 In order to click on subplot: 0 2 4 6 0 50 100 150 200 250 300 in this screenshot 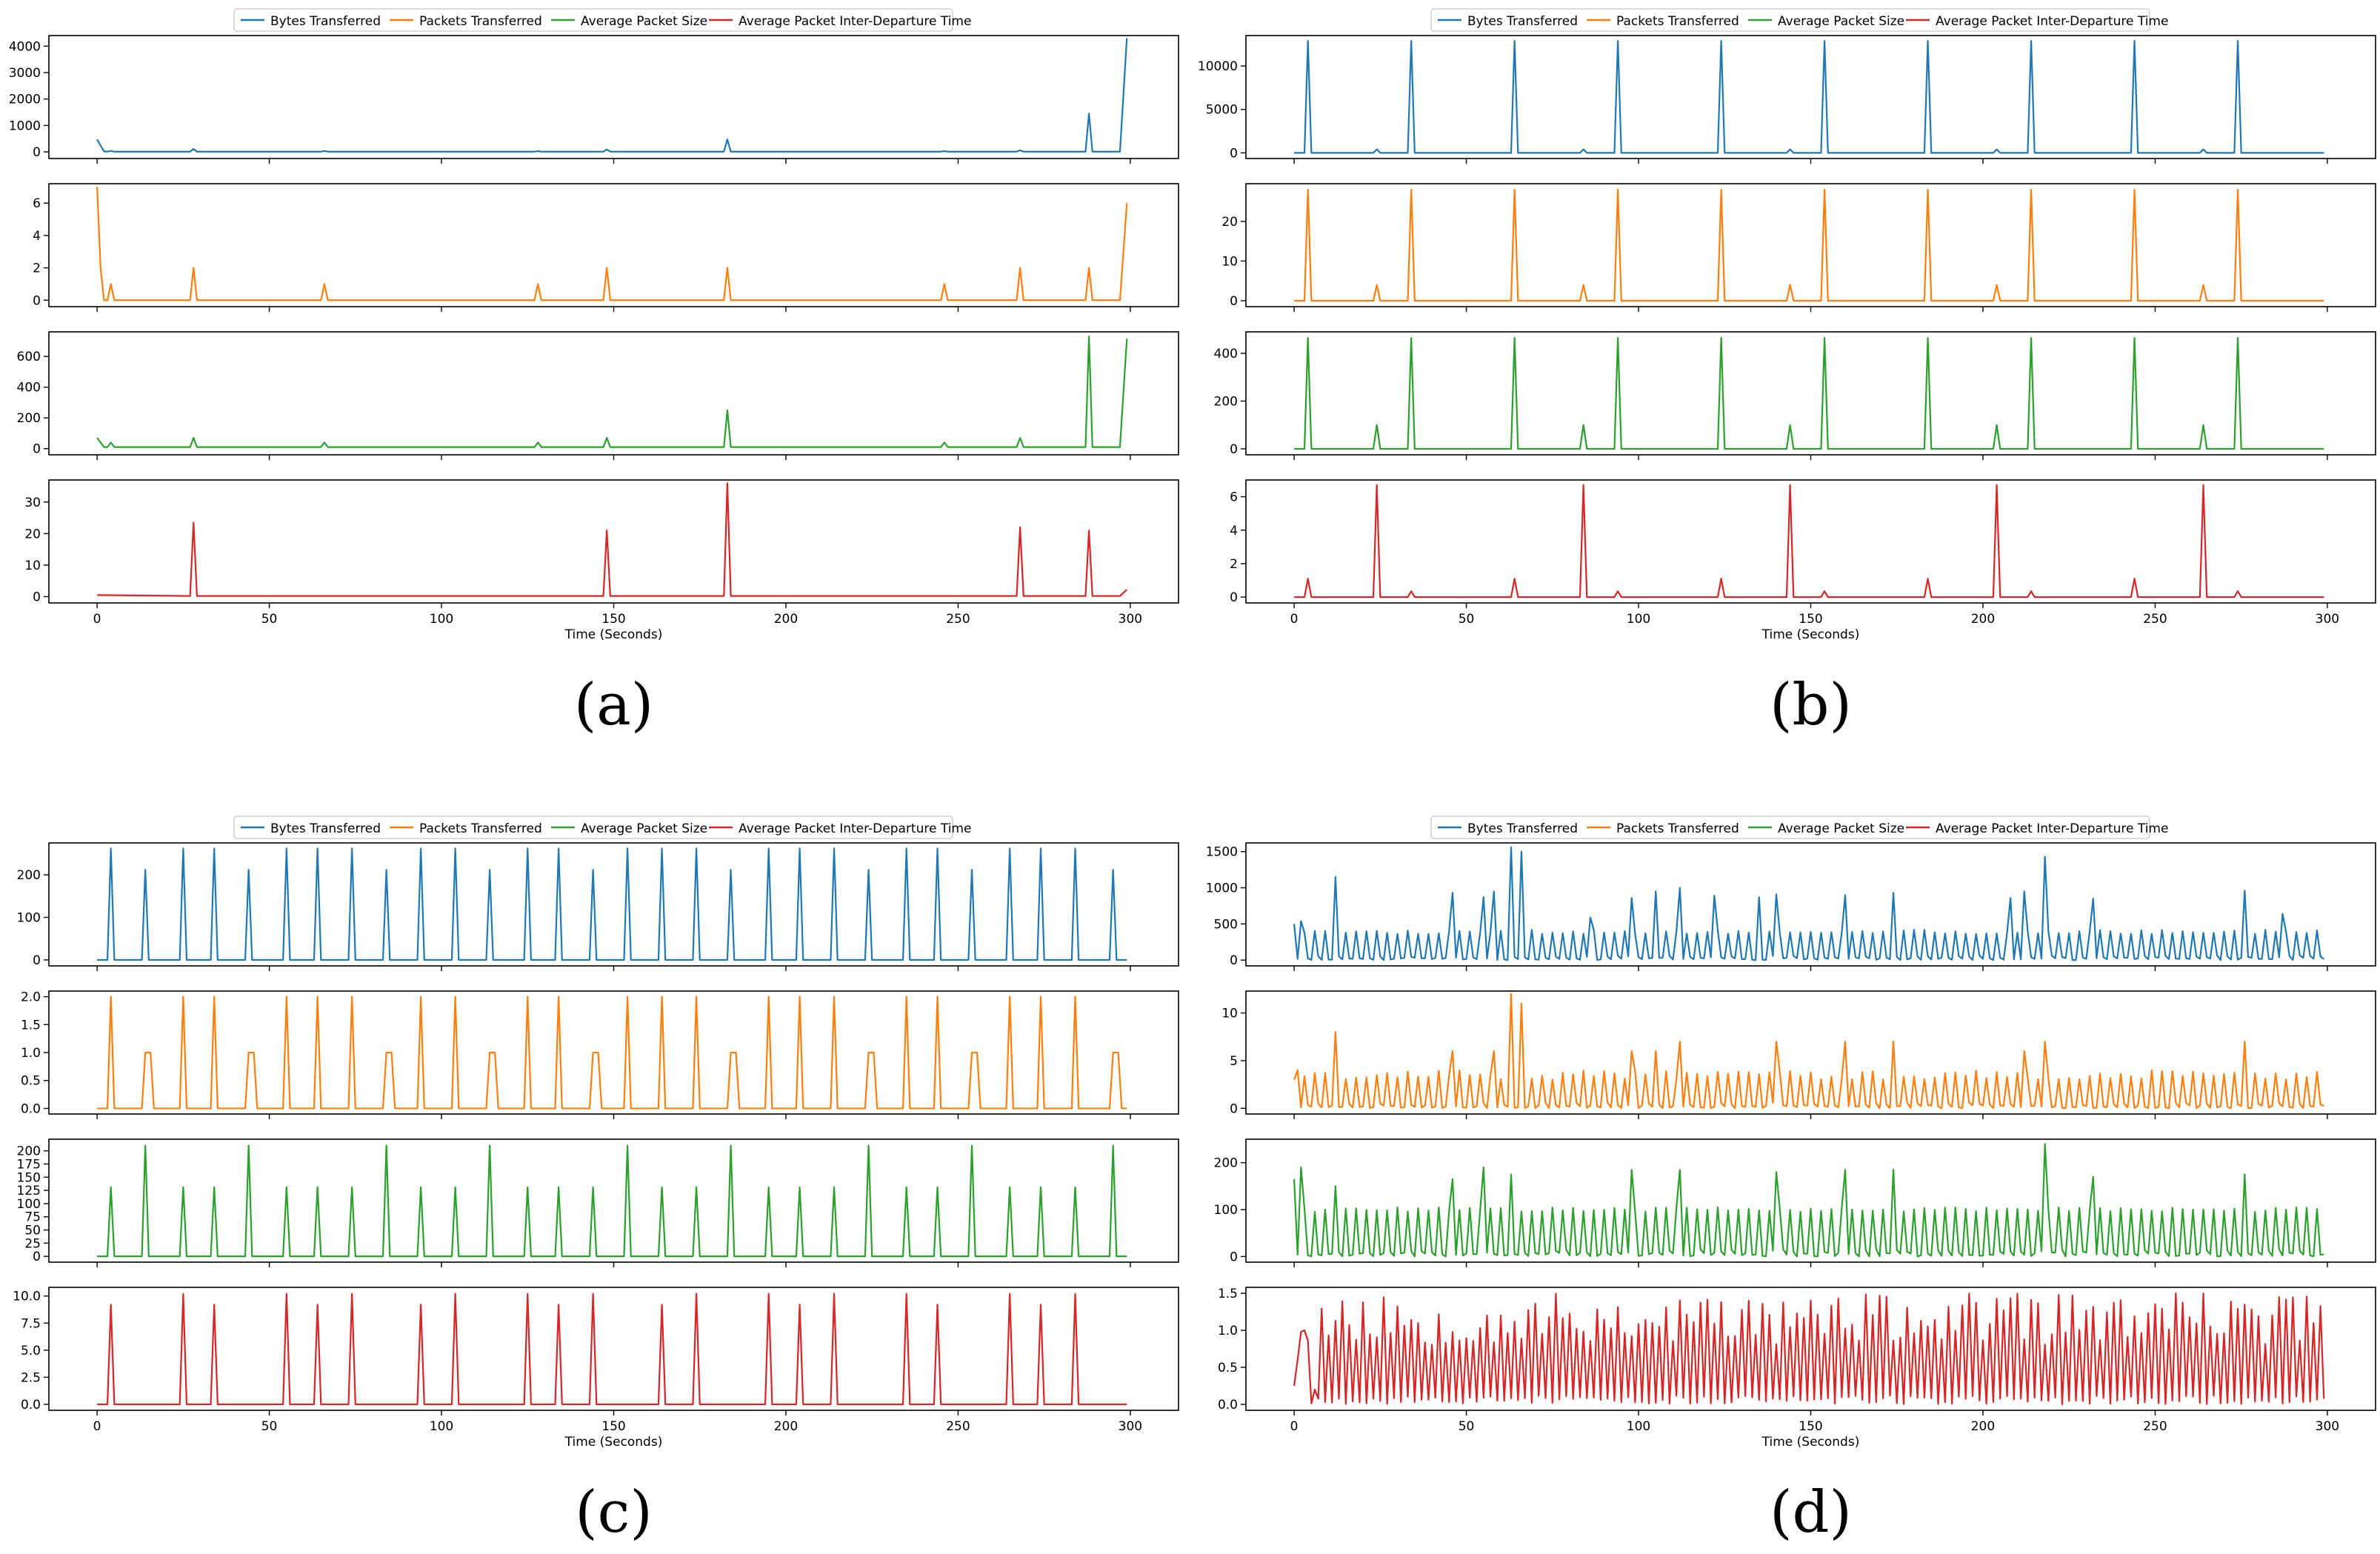, I will do `click(1803, 553)`.